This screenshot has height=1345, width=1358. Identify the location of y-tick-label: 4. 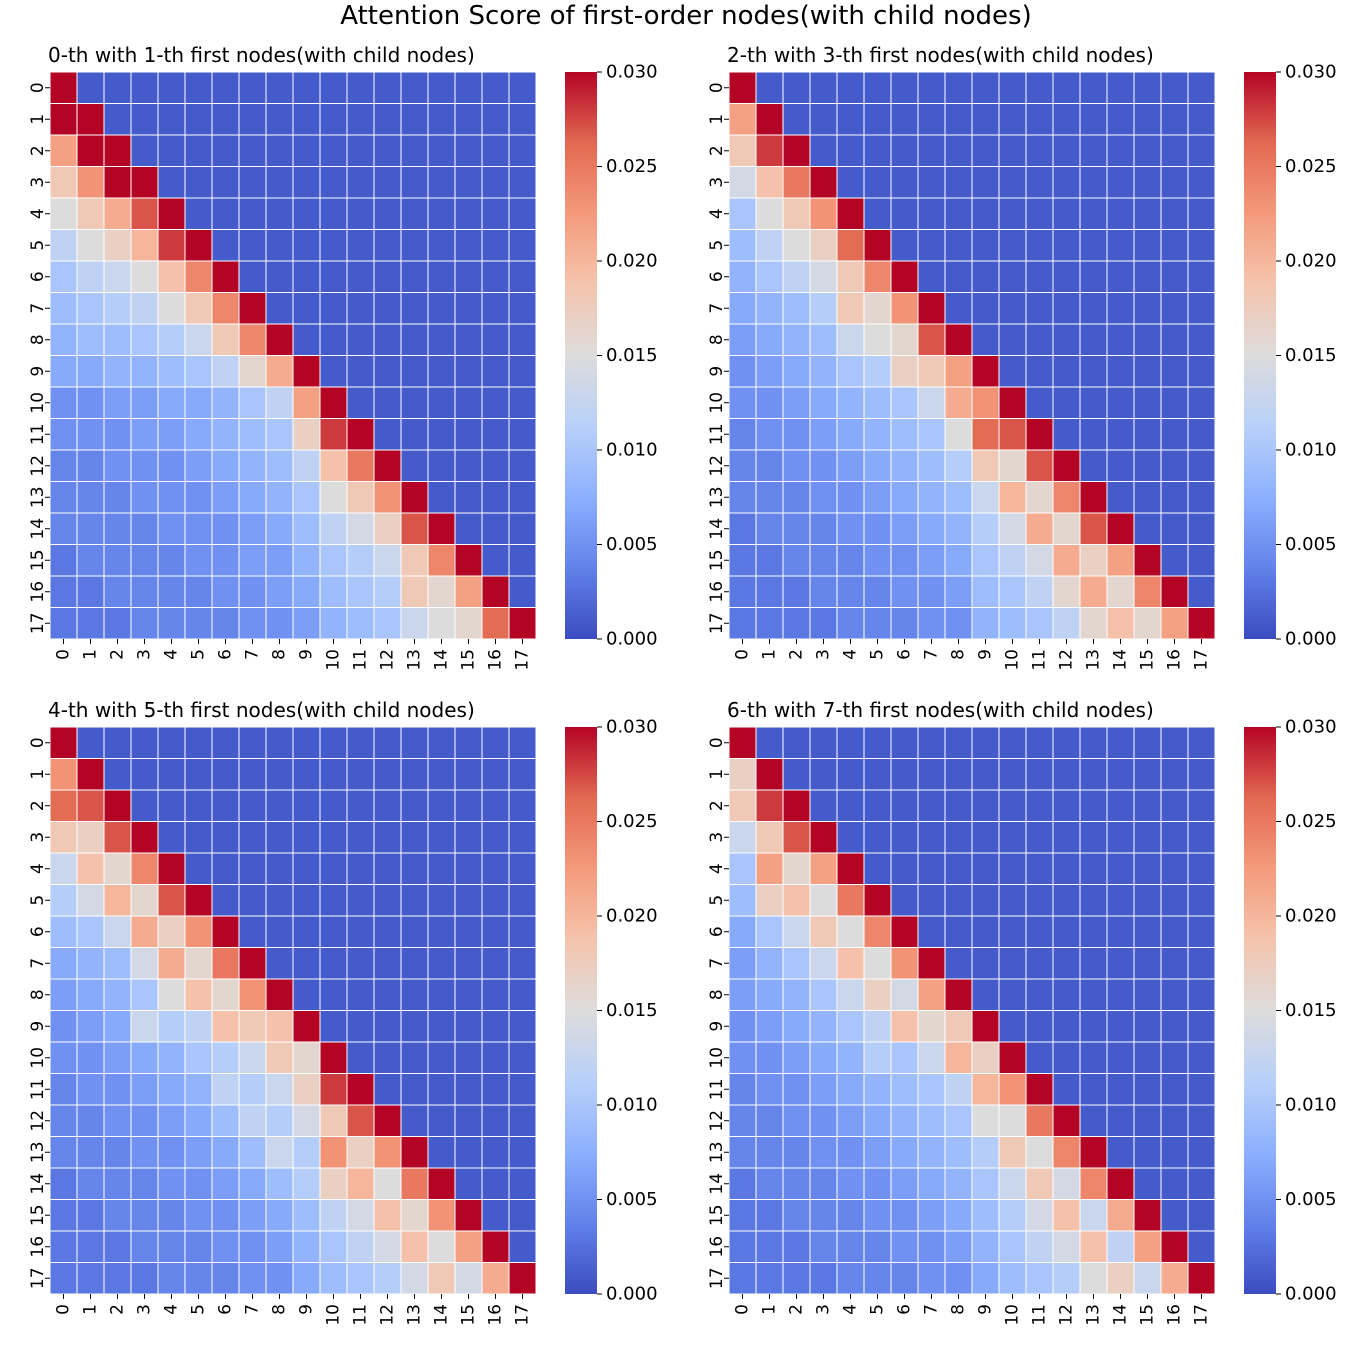
(38, 868).